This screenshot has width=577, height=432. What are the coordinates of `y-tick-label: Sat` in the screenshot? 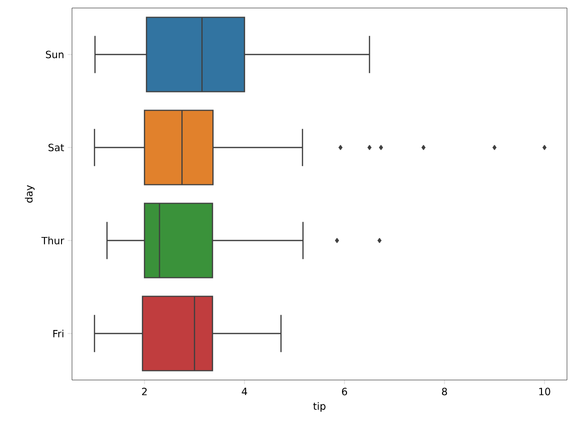 It's located at (56, 148).